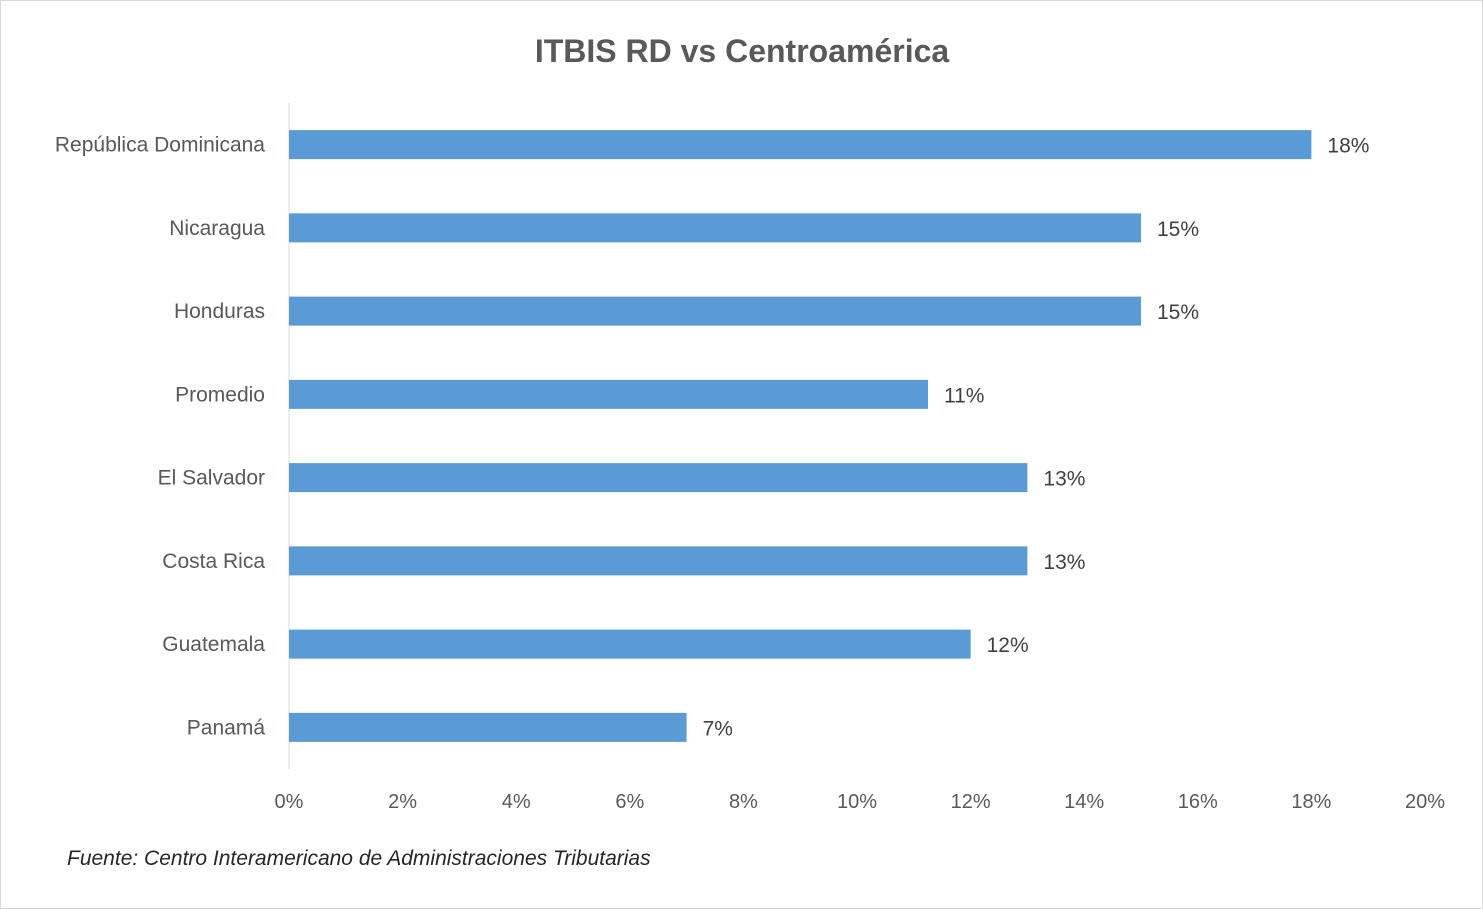 This screenshot has height=909, width=1483. I want to click on x-tick-label: 4%, so click(516, 802).